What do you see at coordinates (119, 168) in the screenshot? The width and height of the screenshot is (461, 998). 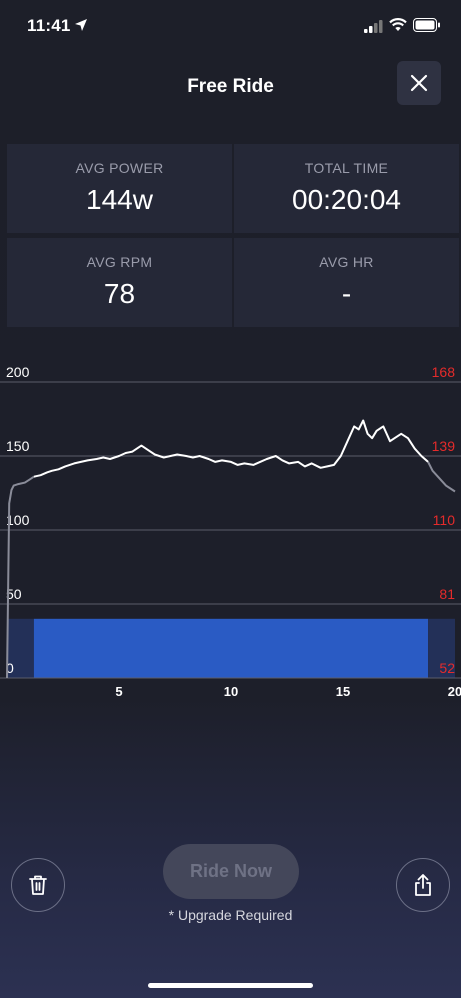 I see `stat-label: AVG POWER` at bounding box center [119, 168].